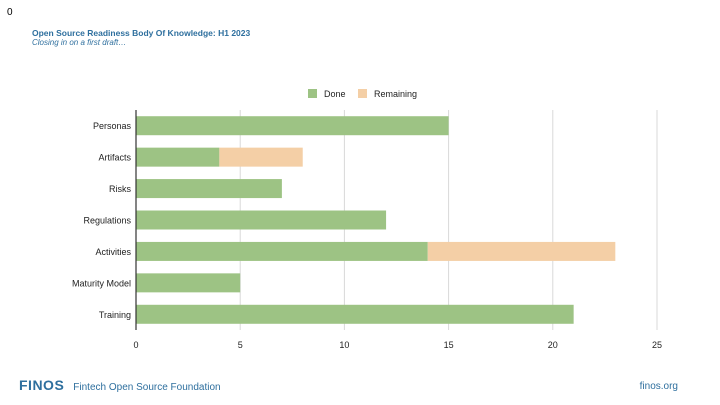  What do you see at coordinates (658, 386) in the screenshot?
I see `footer-url: finos.org` at bounding box center [658, 386].